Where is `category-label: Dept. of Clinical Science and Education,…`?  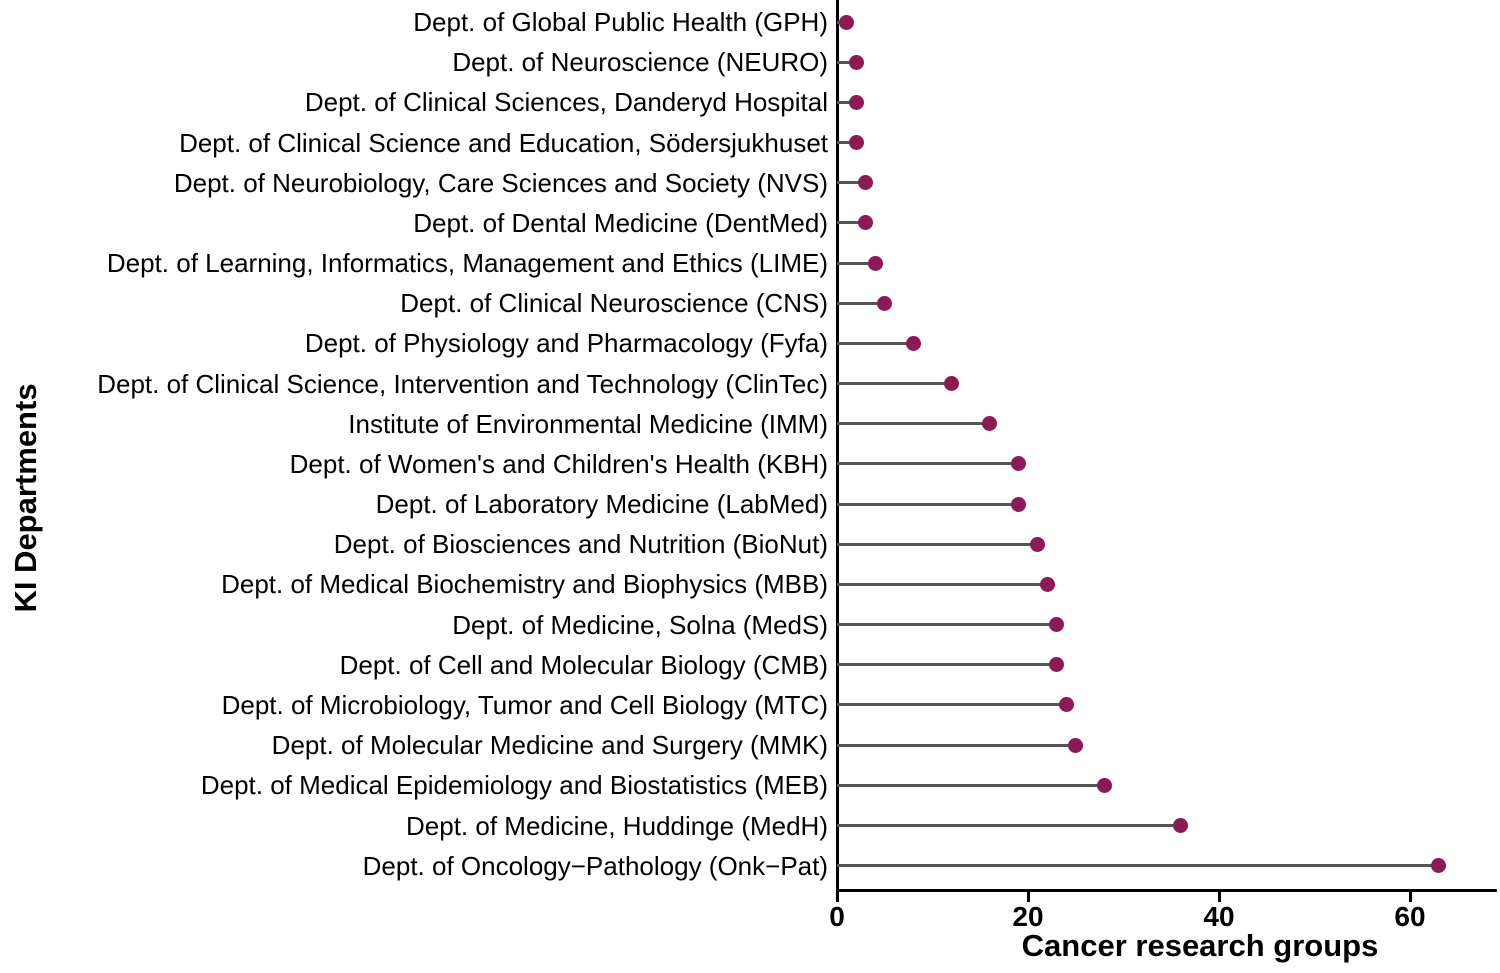 category-label: Dept. of Clinical Science and Education,… is located at coordinates (503, 142).